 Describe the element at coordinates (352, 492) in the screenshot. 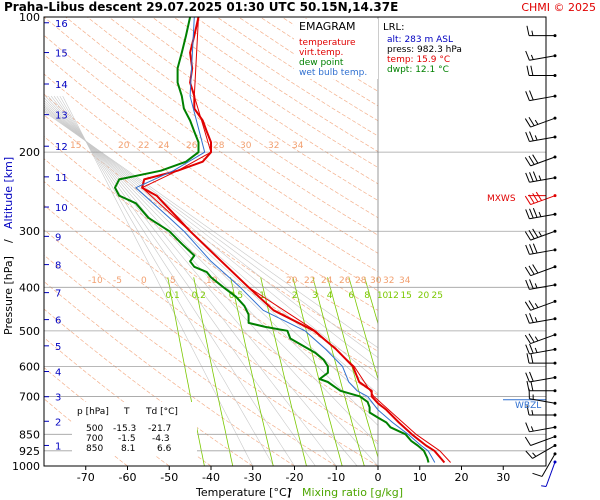

I see `x-axis-title-mixing: Mixing ratio [g/kg]` at that location.